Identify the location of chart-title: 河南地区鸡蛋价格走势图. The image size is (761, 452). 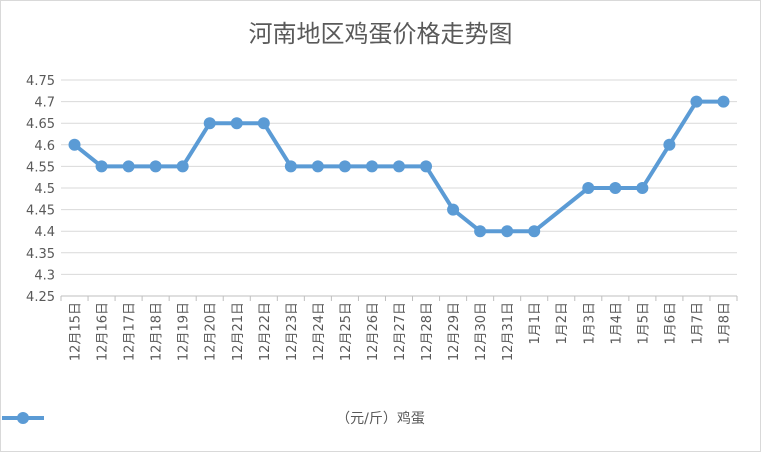
(380, 34).